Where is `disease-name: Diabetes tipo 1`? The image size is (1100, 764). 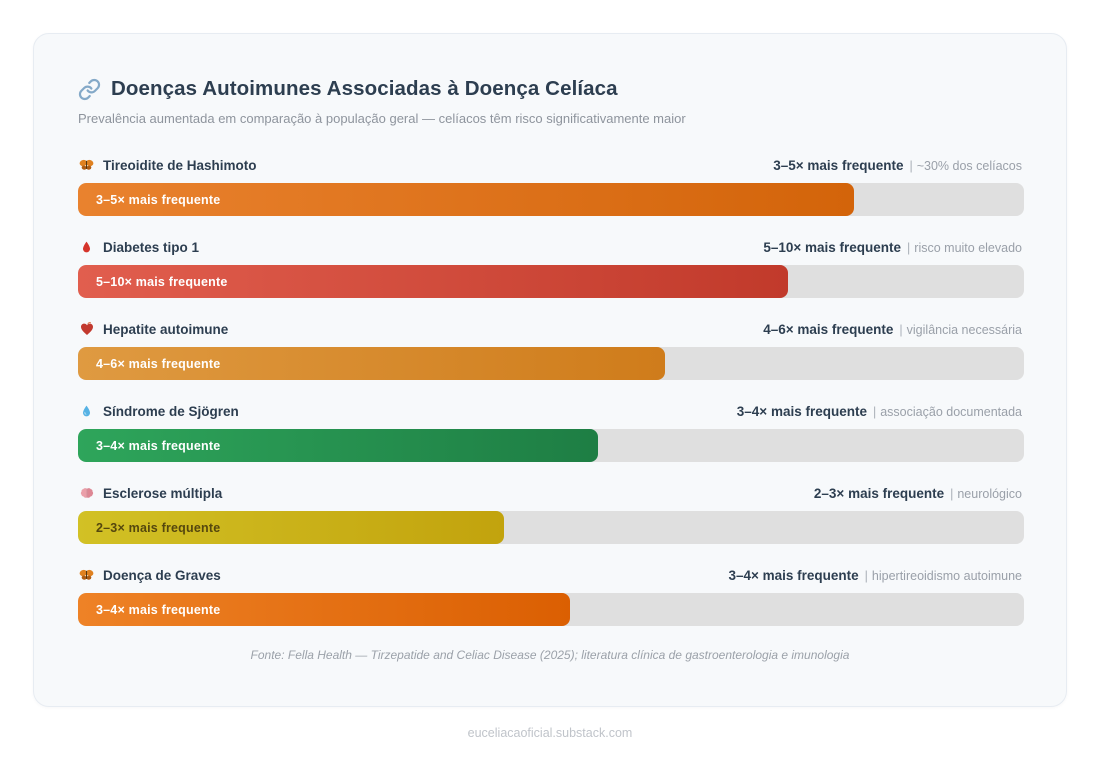
disease-name: Diabetes tipo 1 is located at coordinates (151, 247).